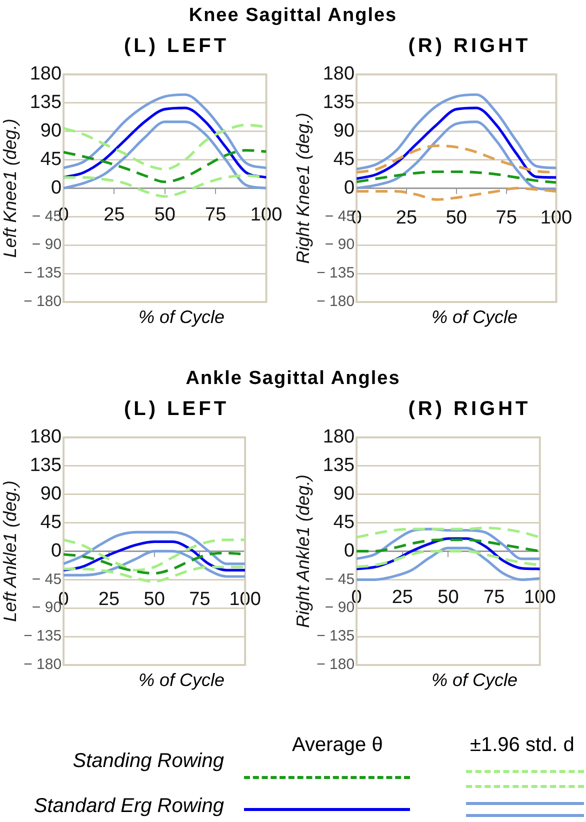 Image resolution: width=586 pixels, height=822 pixels. Describe the element at coordinates (522, 745) in the screenshot. I see `text: ±1.96 std. d` at that location.